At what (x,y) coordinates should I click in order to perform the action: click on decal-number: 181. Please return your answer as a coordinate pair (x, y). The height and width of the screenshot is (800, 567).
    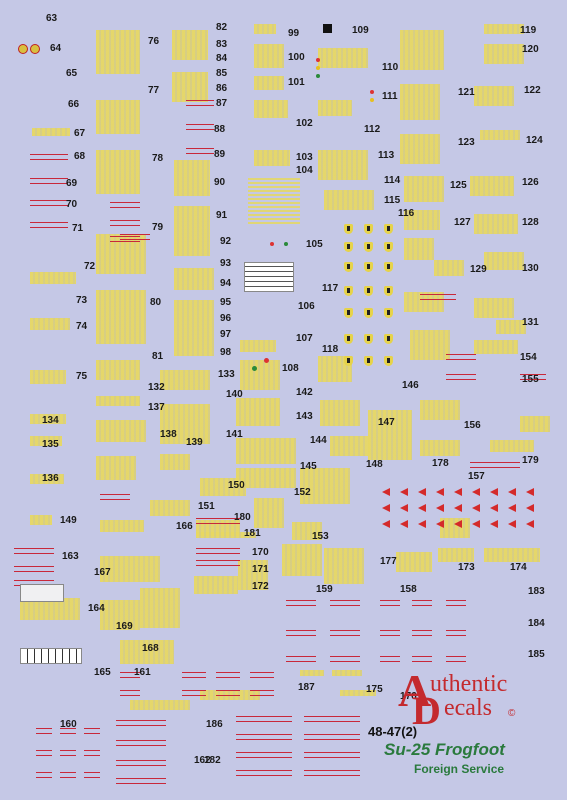
    Looking at the image, I should click on (252, 533).